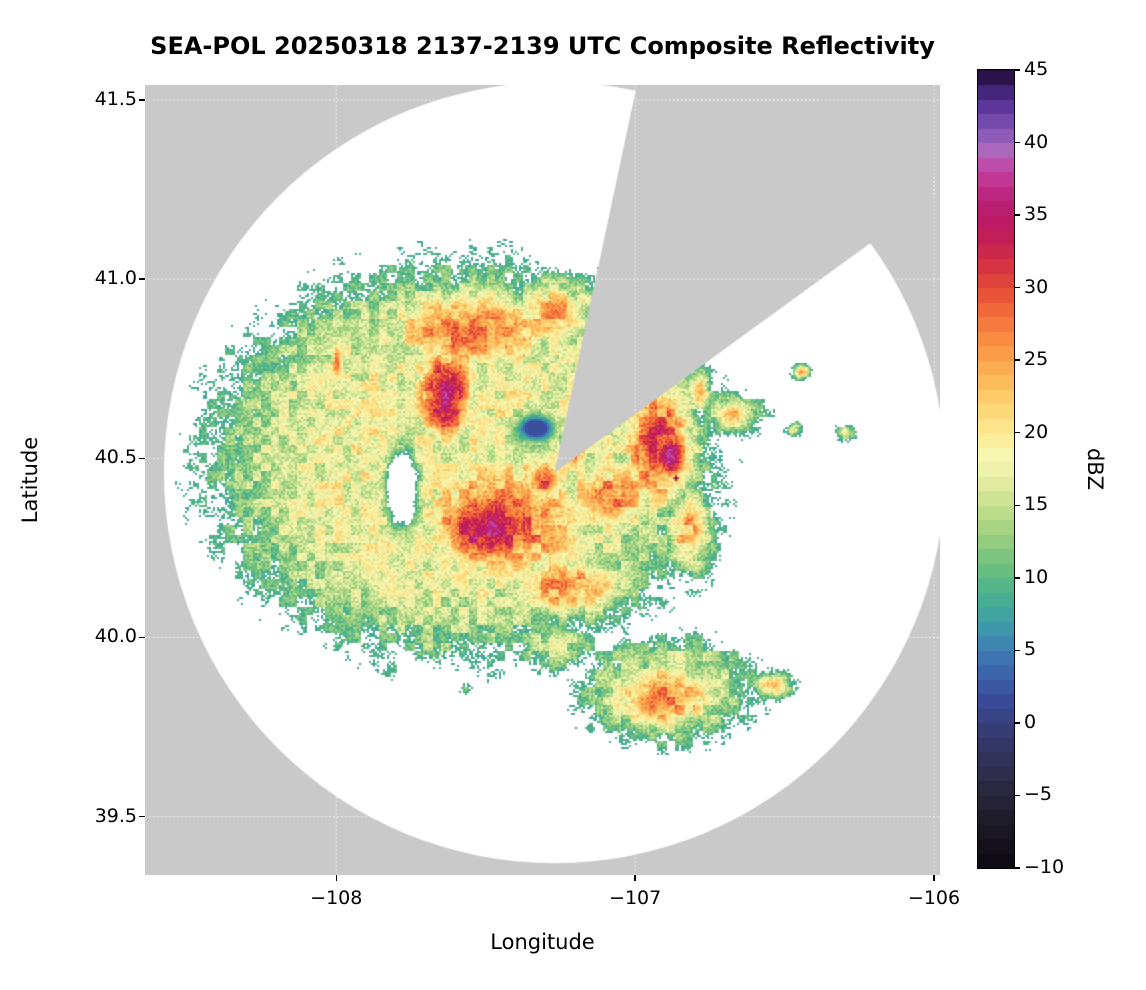 The height and width of the screenshot is (990, 1146). Describe the element at coordinates (1036, 214) in the screenshot. I see `colorbar-tick-label: 35` at that location.